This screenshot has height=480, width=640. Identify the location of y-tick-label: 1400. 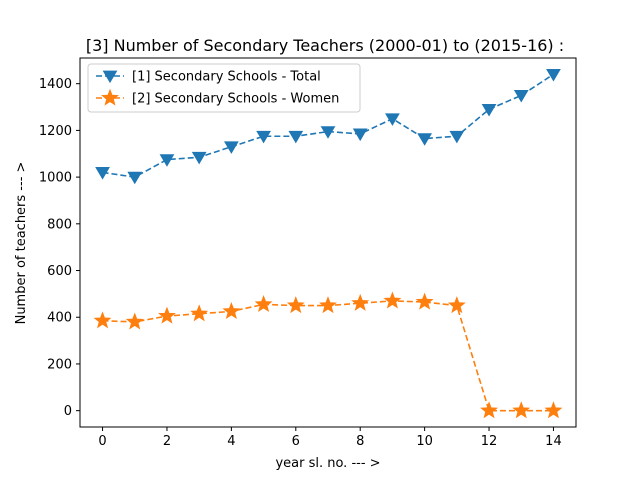
(55, 84).